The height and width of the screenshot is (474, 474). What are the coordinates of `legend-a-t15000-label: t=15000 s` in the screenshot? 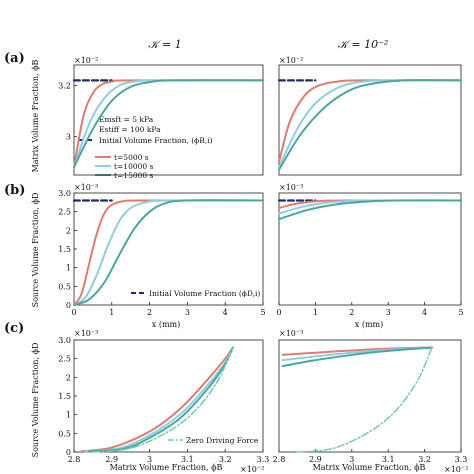 It's located at (134, 175).